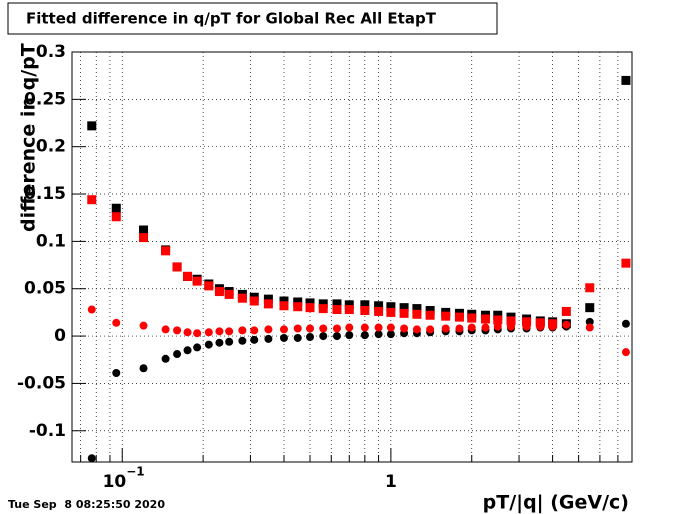 Image resolution: width=700 pixels, height=514 pixels. Describe the element at coordinates (60, 336) in the screenshot. I see `y-tick-label: 0` at that location.